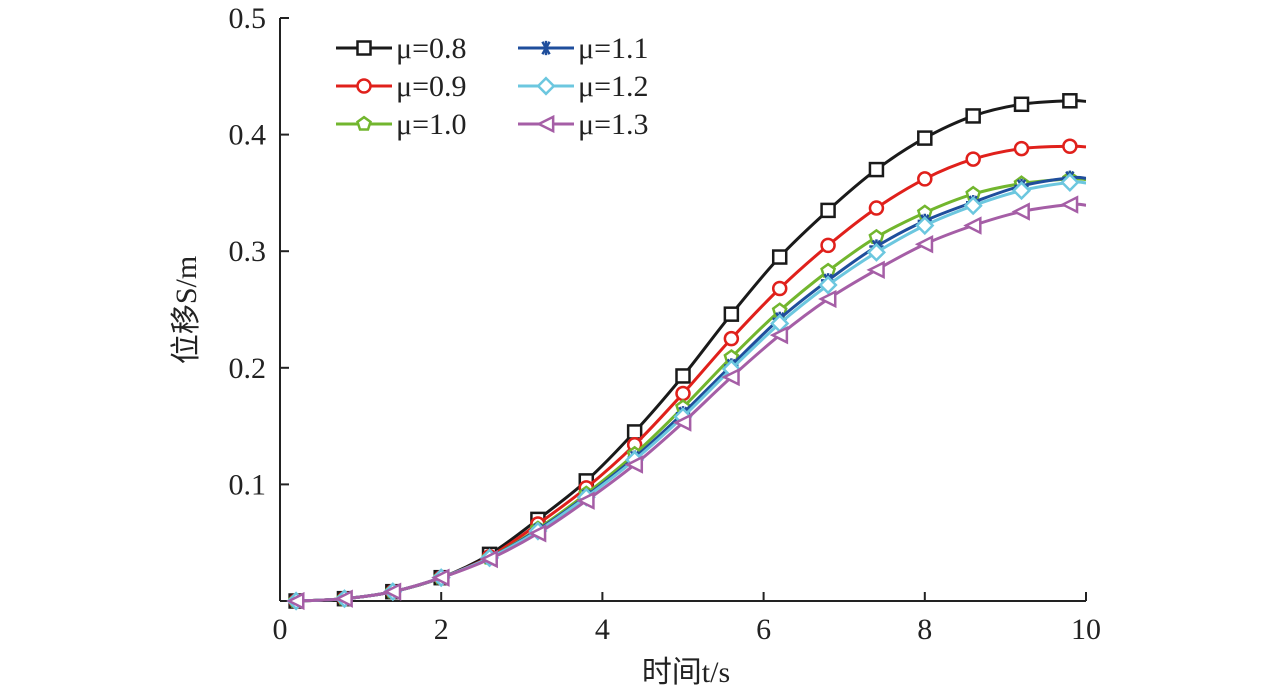 The image size is (1276, 698). I want to click on x-tick-label: 6, so click(763, 629).